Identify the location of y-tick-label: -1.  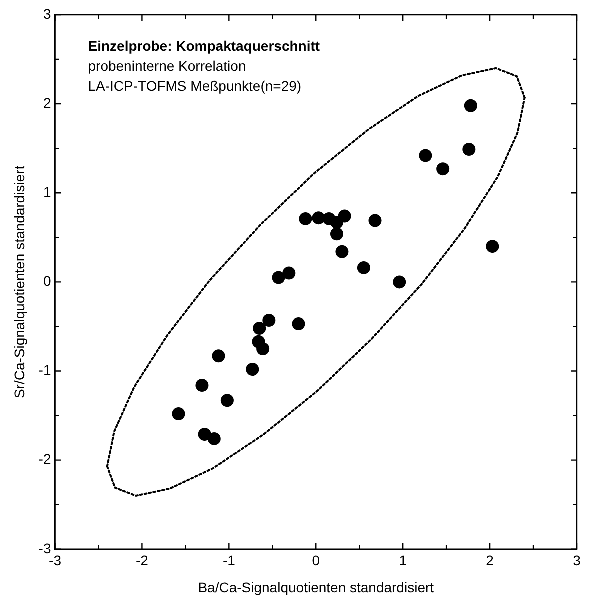
(45, 370).